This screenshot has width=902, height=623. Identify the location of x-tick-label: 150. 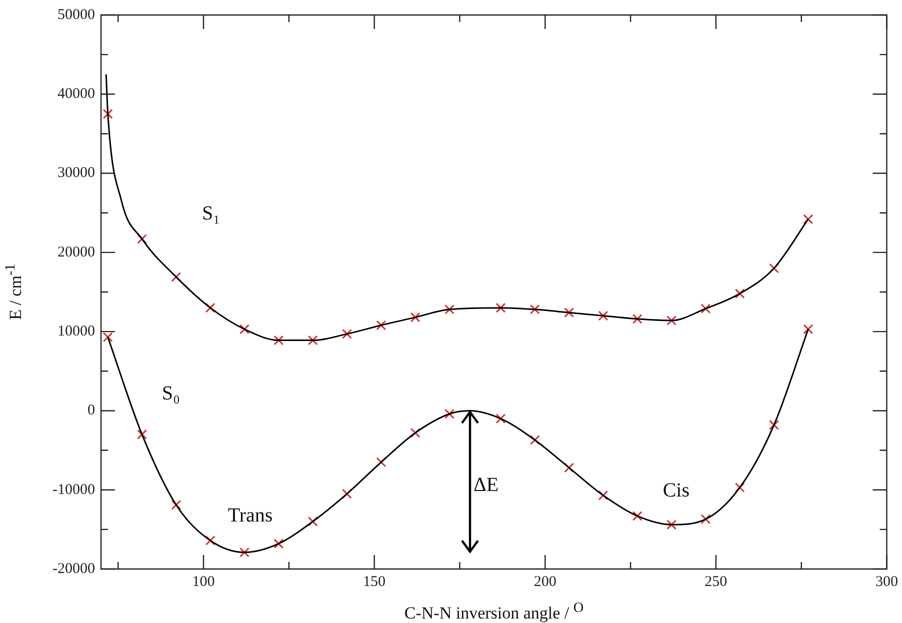
(374, 582).